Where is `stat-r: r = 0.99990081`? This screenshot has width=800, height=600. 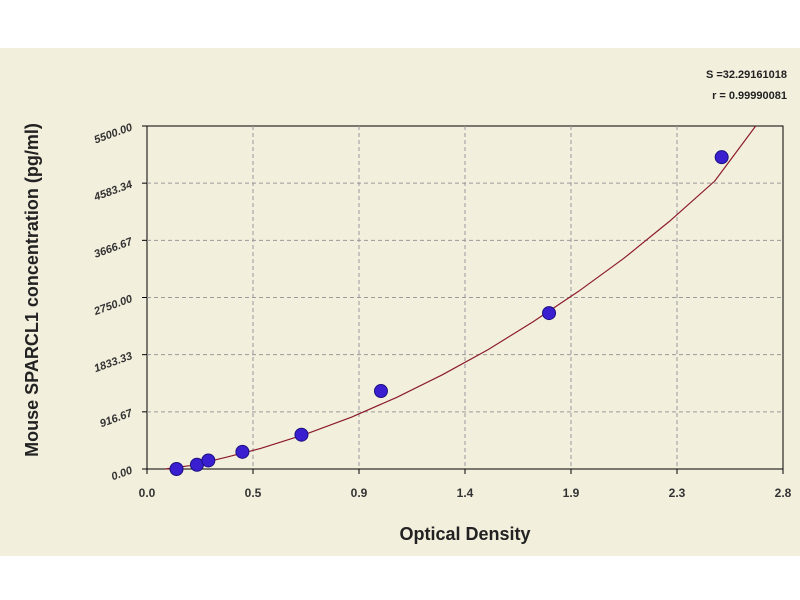 stat-r: r = 0.99990081 is located at coordinates (749, 96).